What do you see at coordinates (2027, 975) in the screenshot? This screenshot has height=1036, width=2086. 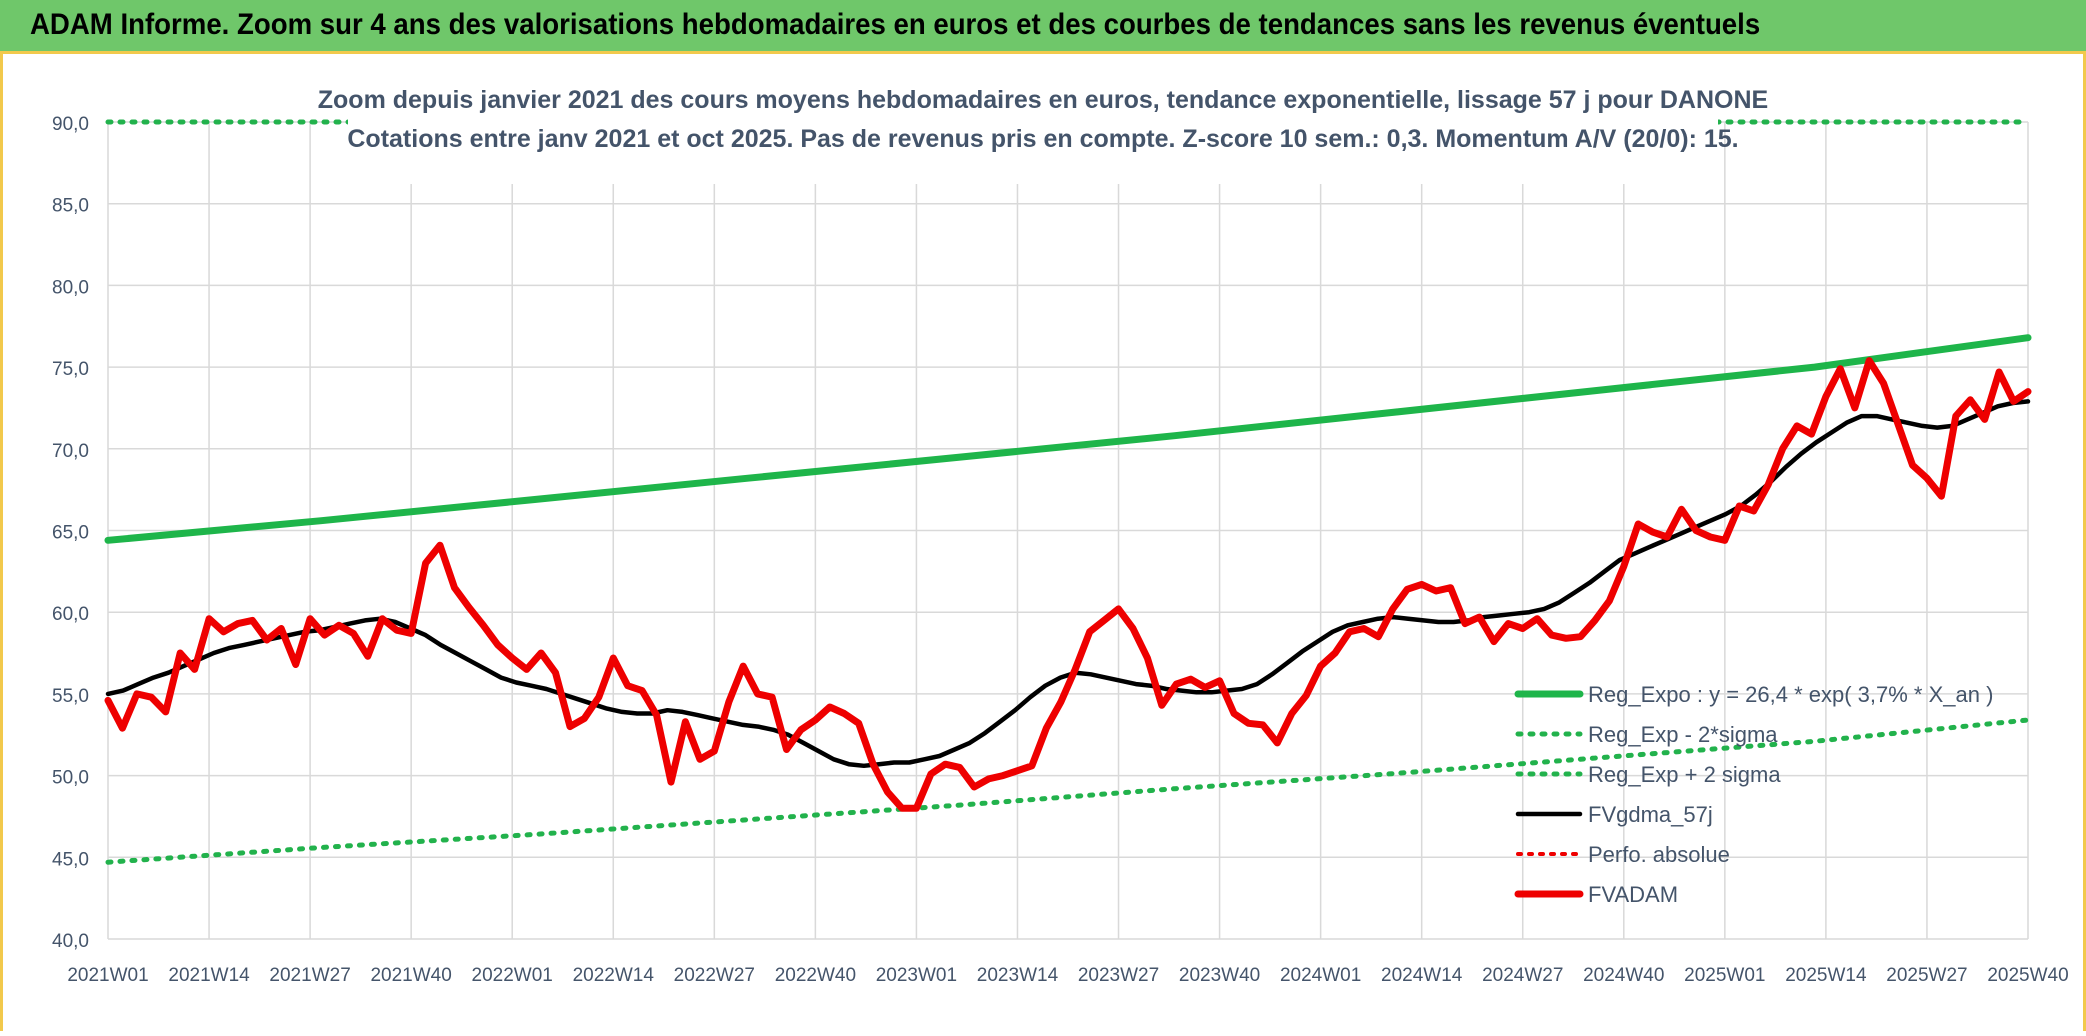 I see `x-tick-label: 2025W40` at bounding box center [2027, 975].